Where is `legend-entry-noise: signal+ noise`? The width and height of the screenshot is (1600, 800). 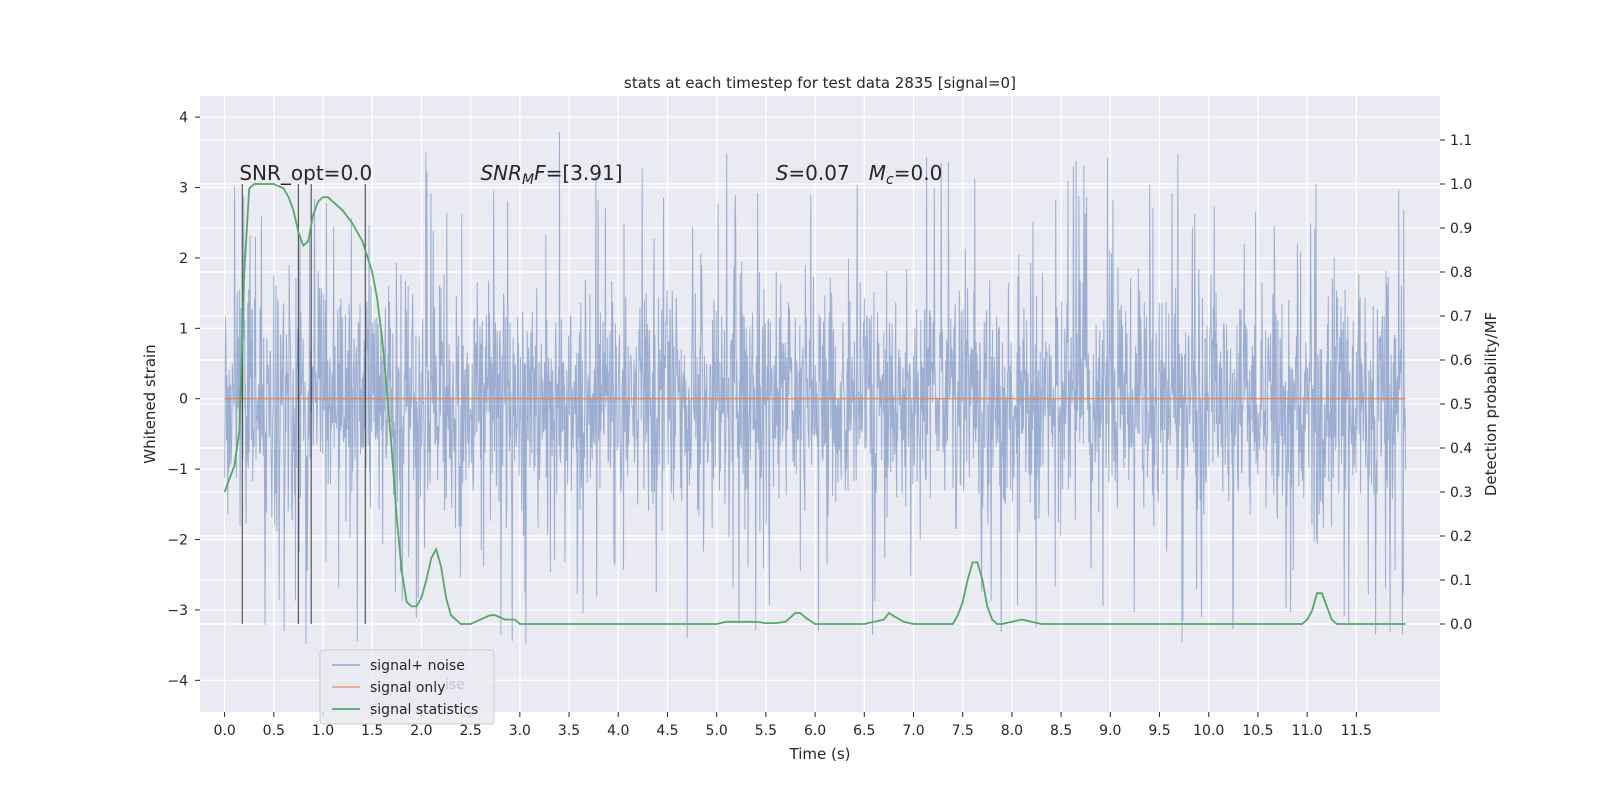 legend-entry-noise: signal+ noise is located at coordinates (417, 666).